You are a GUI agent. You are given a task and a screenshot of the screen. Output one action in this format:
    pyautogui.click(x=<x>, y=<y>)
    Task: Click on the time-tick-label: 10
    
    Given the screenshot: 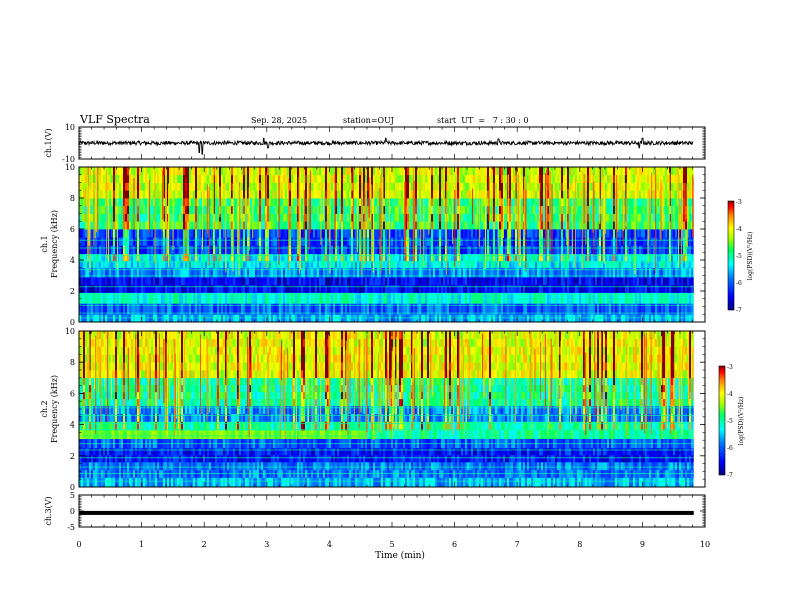 What is the action you would take?
    pyautogui.click(x=705, y=544)
    